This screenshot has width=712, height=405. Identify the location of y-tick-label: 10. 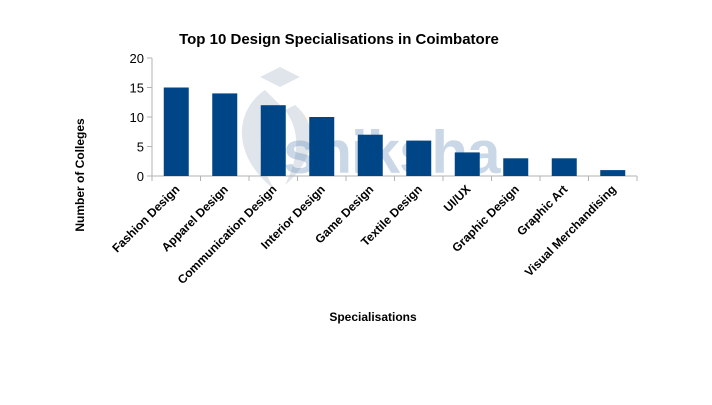
(137, 117).